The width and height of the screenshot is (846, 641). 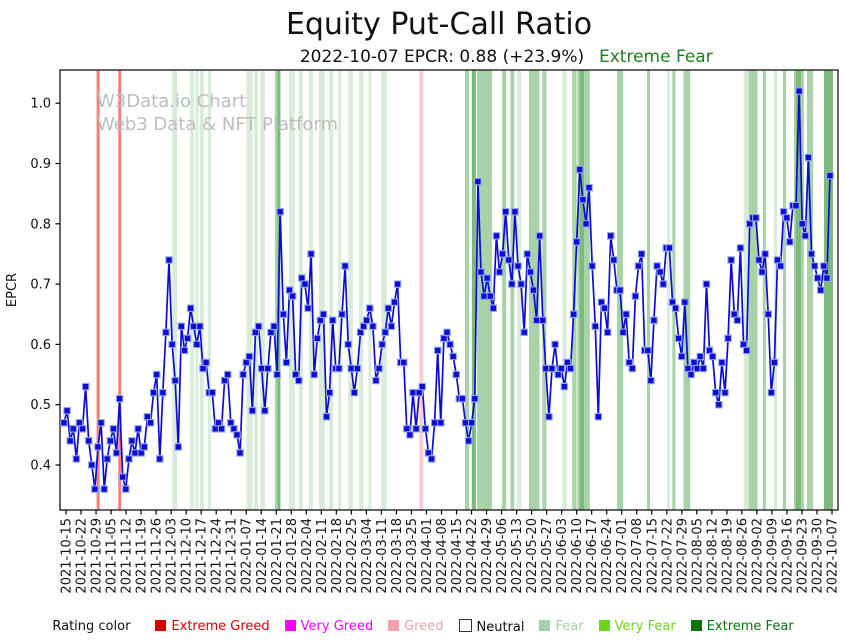 I want to click on legend-item-label: Neutral, so click(x=500, y=627).